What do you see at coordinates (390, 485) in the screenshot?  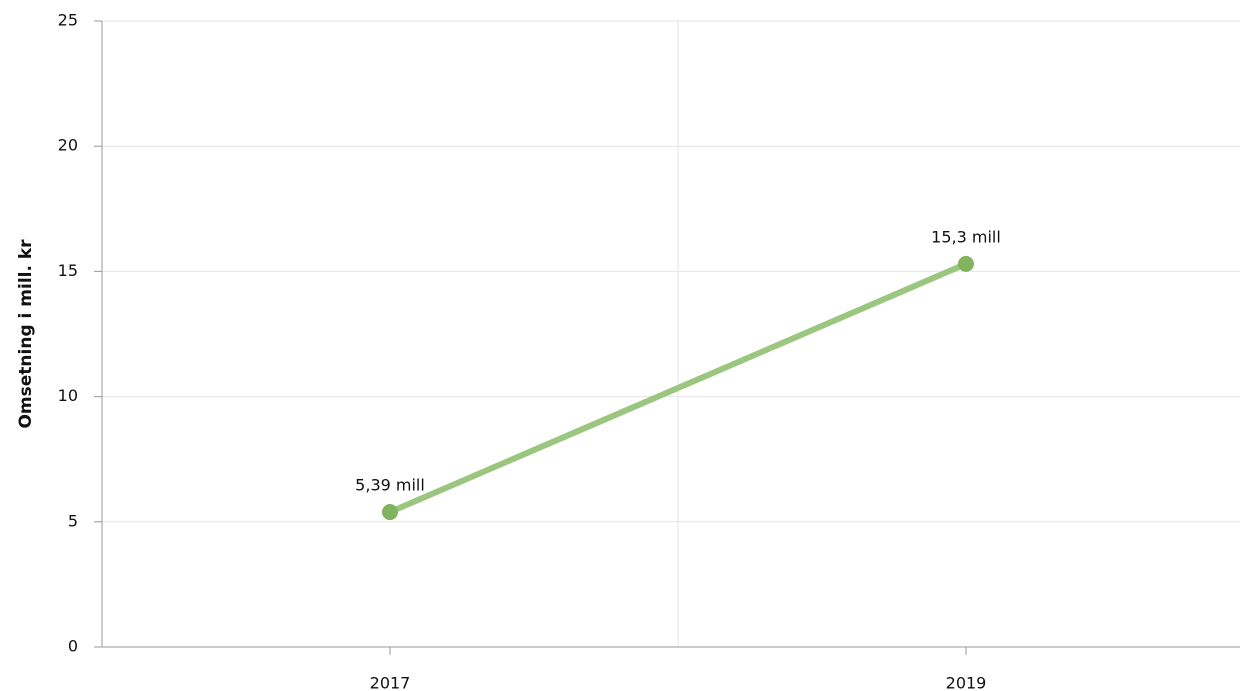 I see `value-label: 5,39 mill` at bounding box center [390, 485].